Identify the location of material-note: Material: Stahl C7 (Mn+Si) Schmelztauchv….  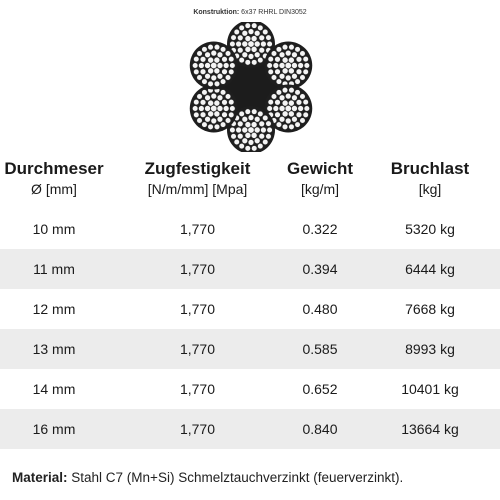
(207, 477).